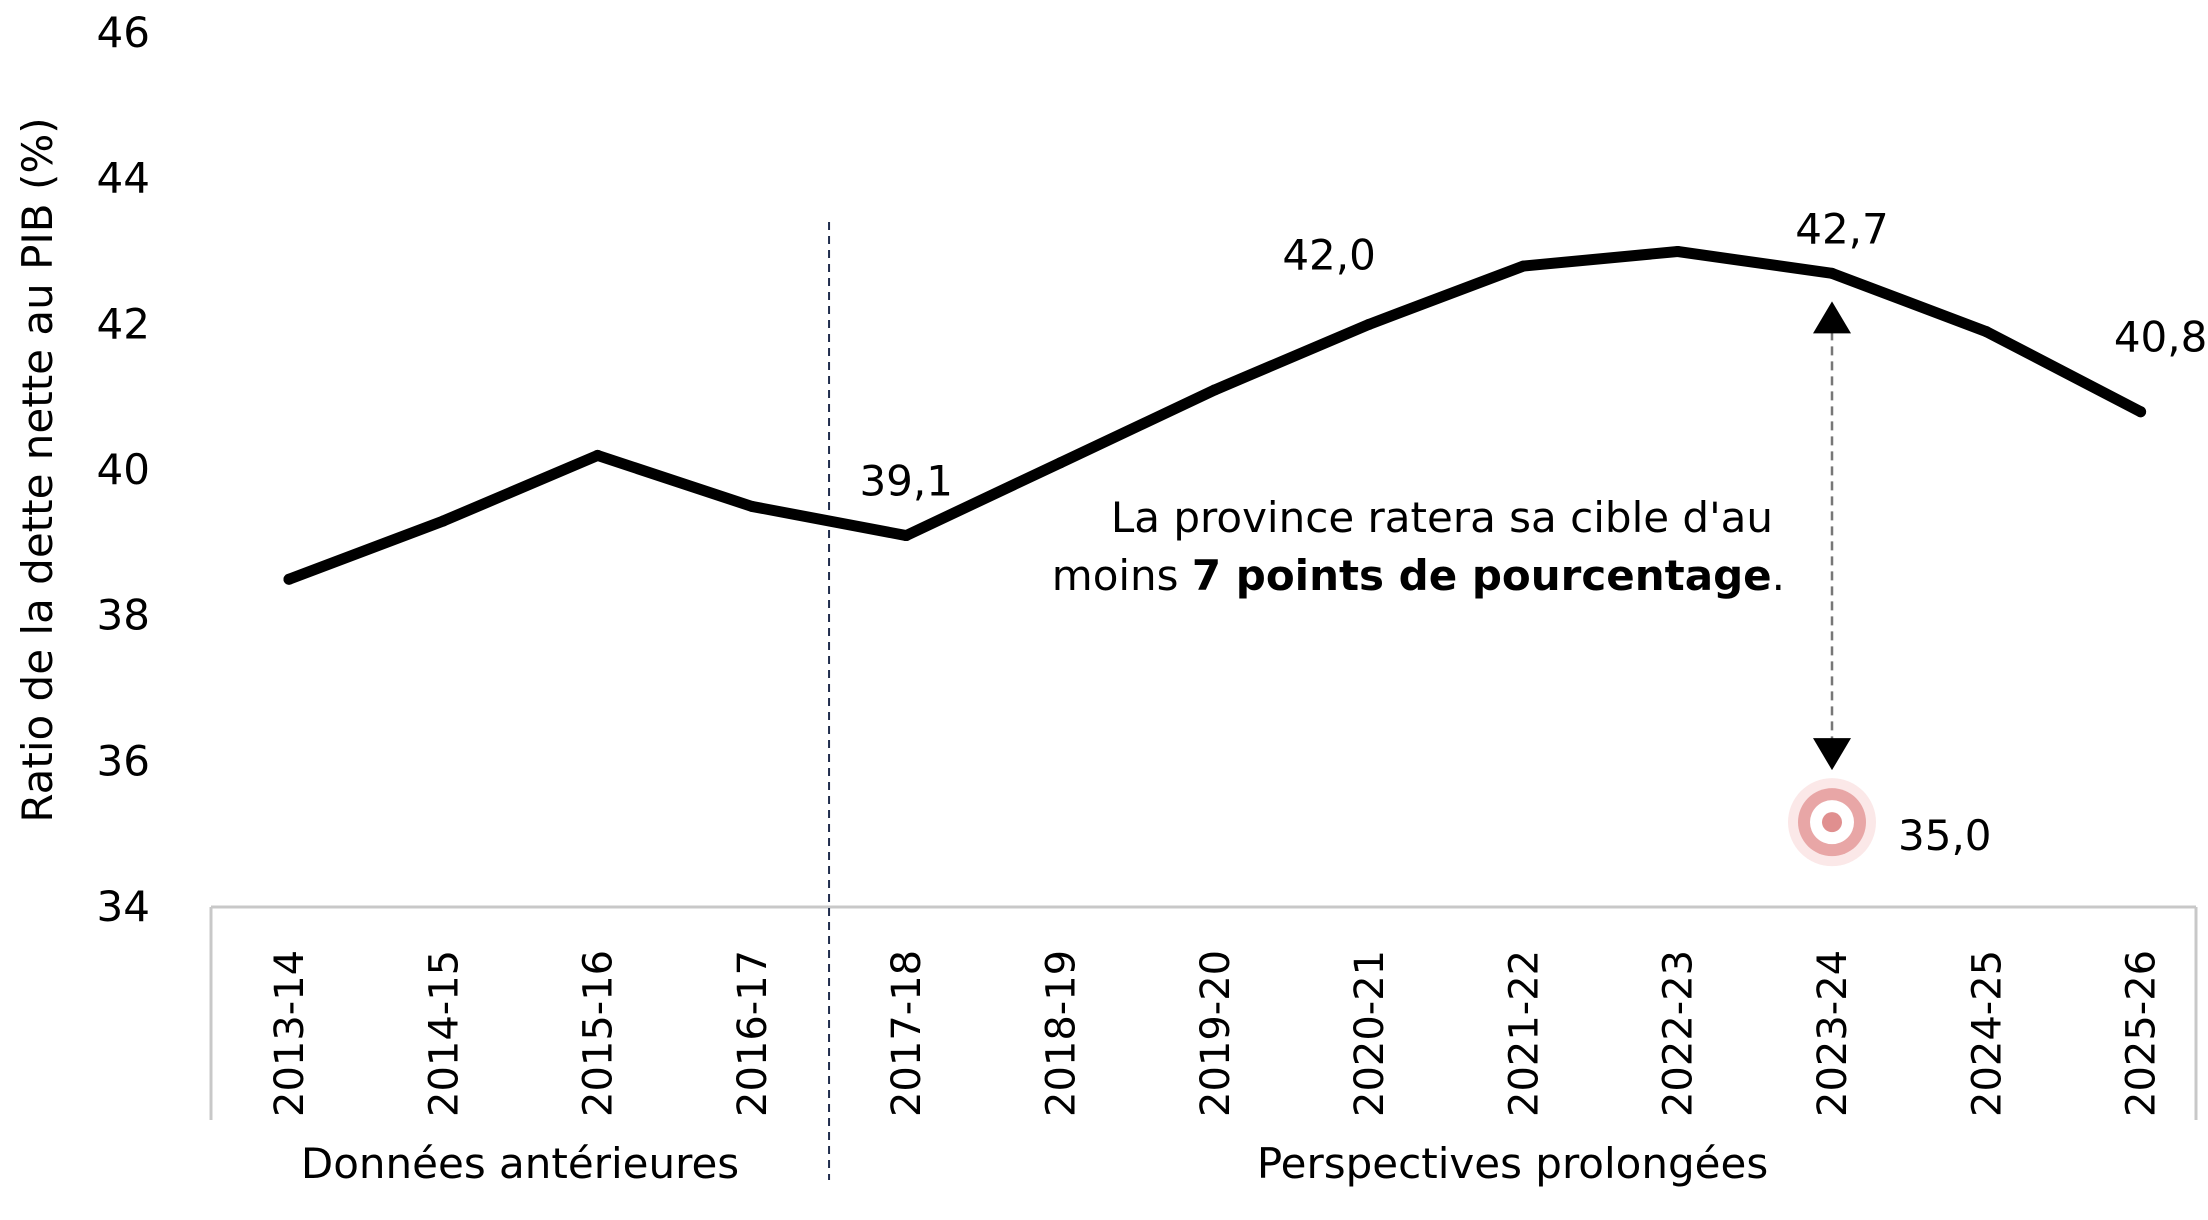 This screenshot has height=1220, width=2208. I want to click on group-label: Perspectives prolongées, so click(1512, 1163).